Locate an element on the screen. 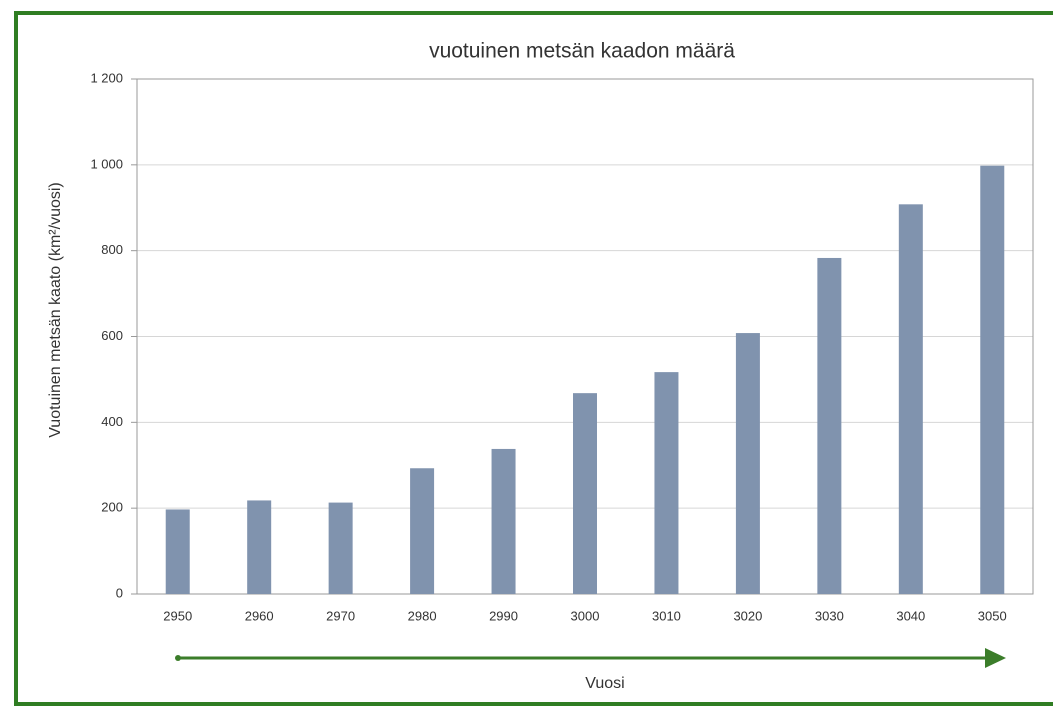 The image size is (1053, 712). y-tick-label: 600 is located at coordinates (112, 335).